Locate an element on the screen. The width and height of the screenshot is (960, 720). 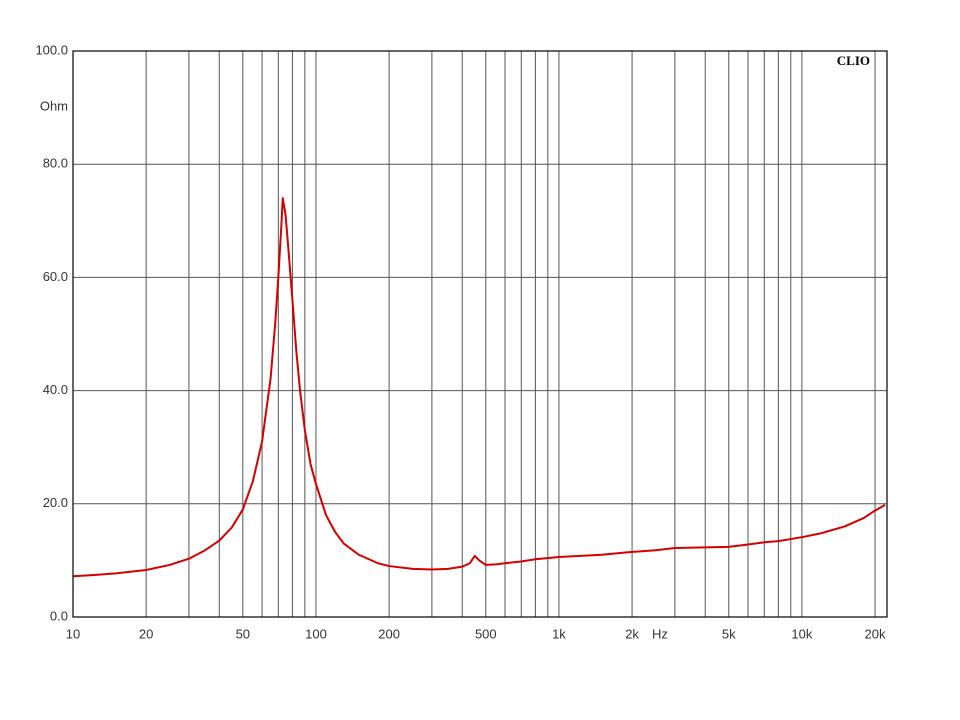
x-tick-label: 1k is located at coordinates (559, 633).